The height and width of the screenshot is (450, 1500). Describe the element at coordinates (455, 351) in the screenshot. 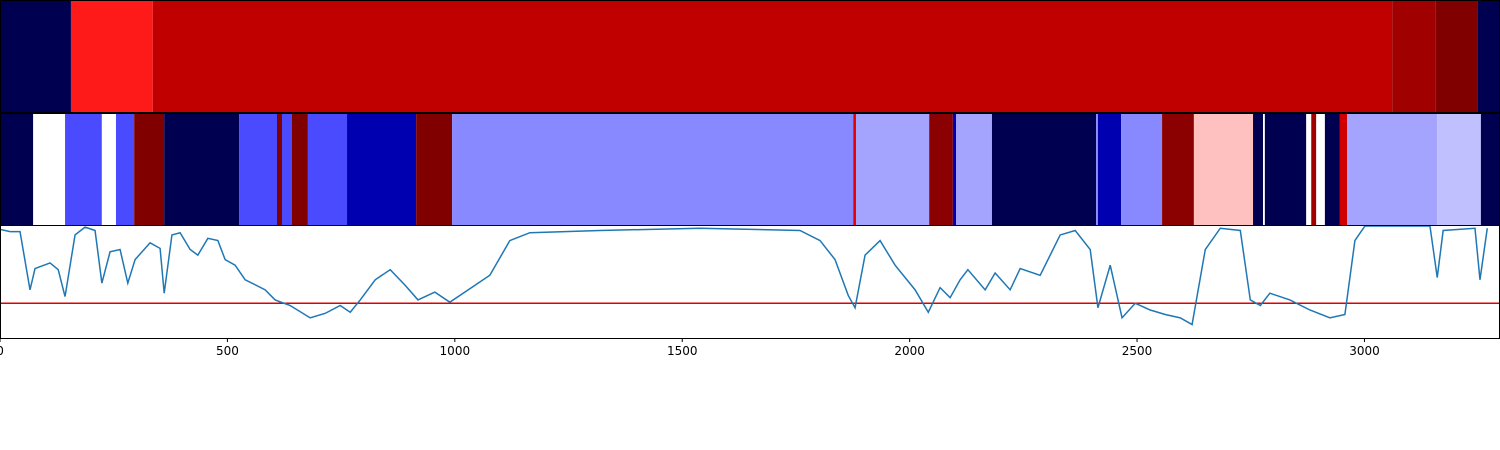

I see `x-tick-label: 1000` at that location.